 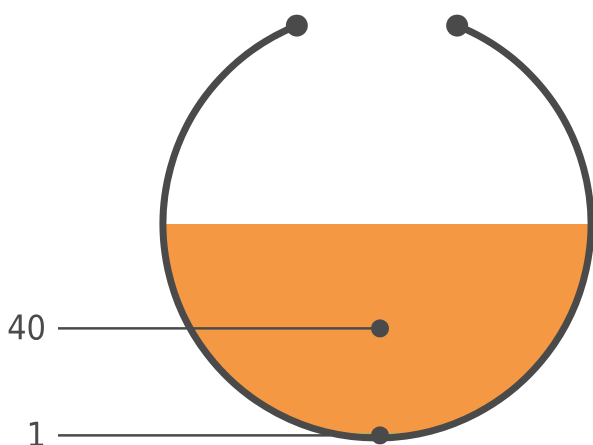 I want to click on rim-knob-right, so click(x=457, y=25).